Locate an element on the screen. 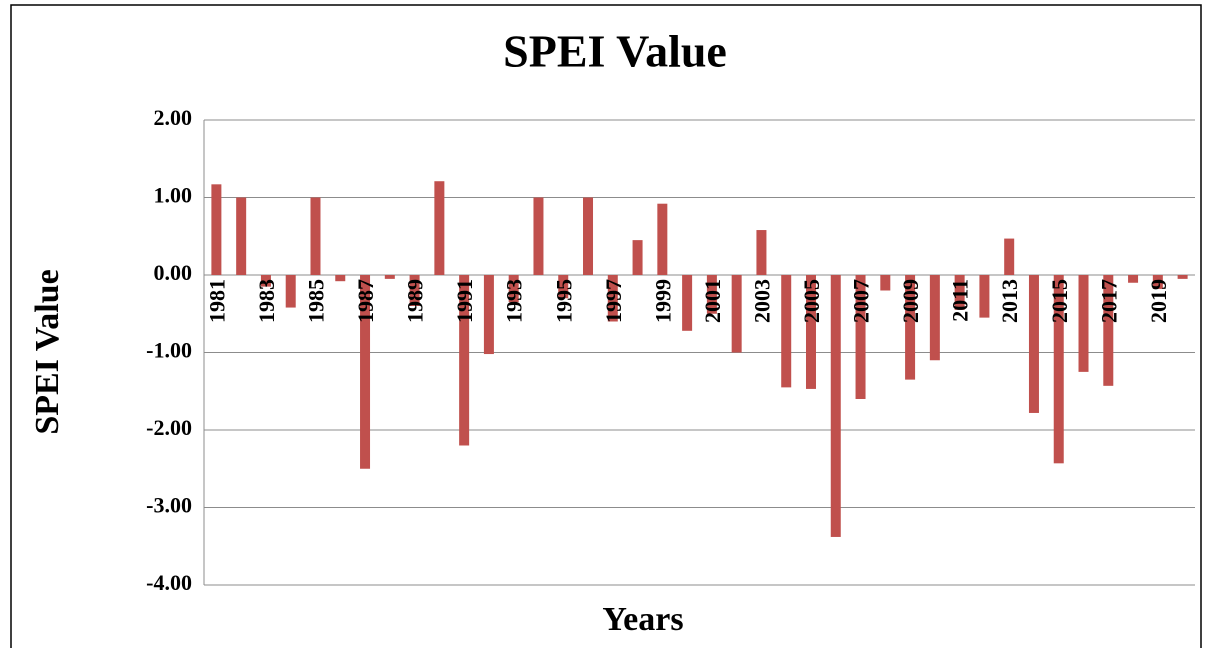 Image resolution: width=1207 pixels, height=648 pixels. y-axis-label: SPEI Value is located at coordinates (47, 351).